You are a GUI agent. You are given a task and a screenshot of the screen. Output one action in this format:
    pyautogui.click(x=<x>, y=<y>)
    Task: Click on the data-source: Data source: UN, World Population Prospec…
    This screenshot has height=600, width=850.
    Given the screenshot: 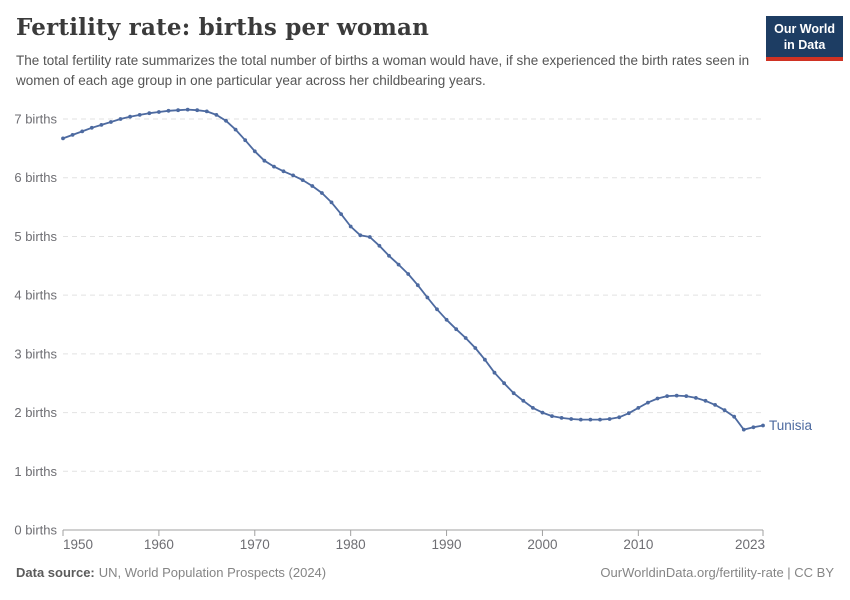 What is the action you would take?
    pyautogui.click(x=171, y=572)
    